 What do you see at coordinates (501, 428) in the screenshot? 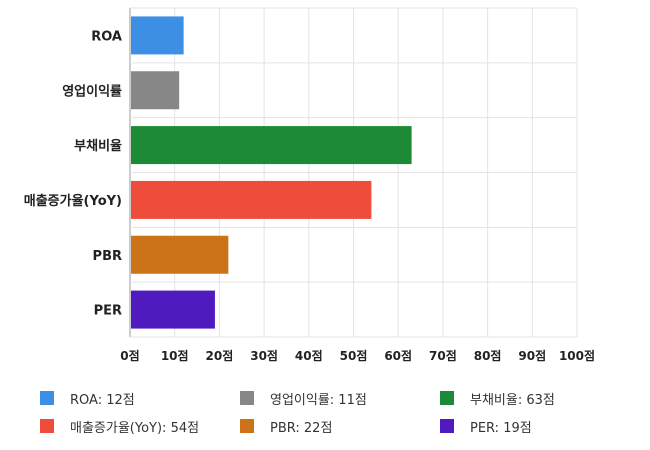
I see `legend-label: PER: 19점` at bounding box center [501, 428].